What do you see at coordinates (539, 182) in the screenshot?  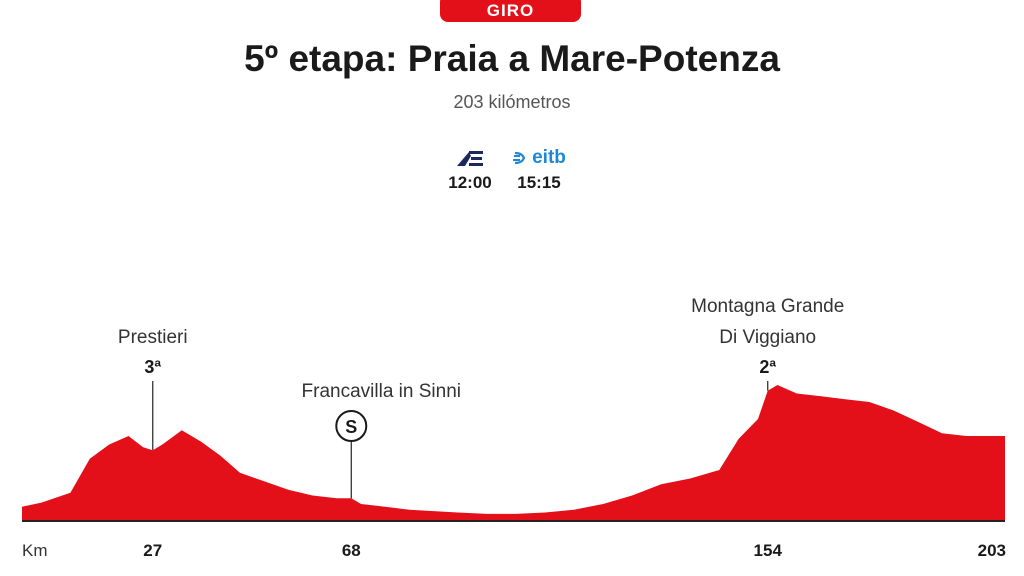 I see `broadcast-time: 15:15` at bounding box center [539, 182].